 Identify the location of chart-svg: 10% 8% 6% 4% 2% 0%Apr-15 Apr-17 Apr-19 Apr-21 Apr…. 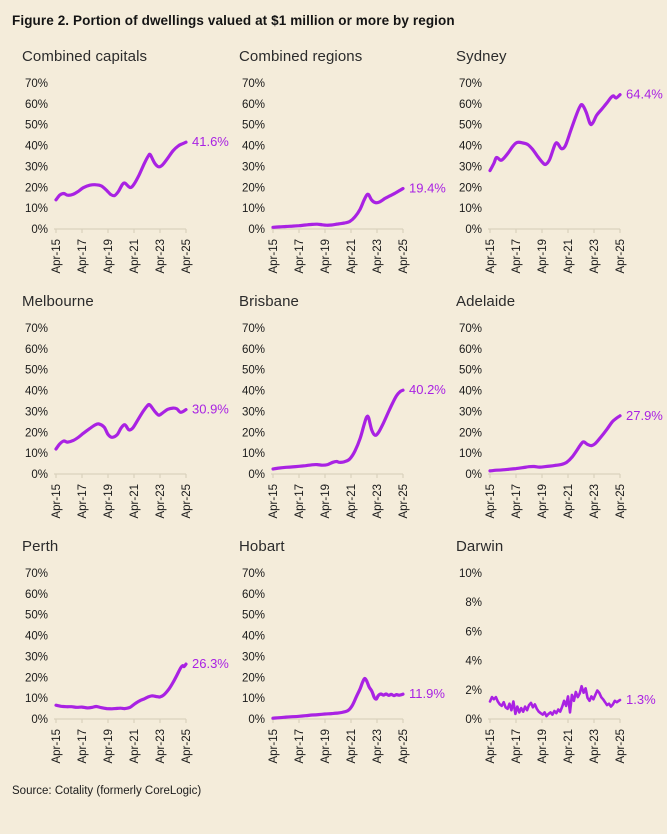
(557, 666).